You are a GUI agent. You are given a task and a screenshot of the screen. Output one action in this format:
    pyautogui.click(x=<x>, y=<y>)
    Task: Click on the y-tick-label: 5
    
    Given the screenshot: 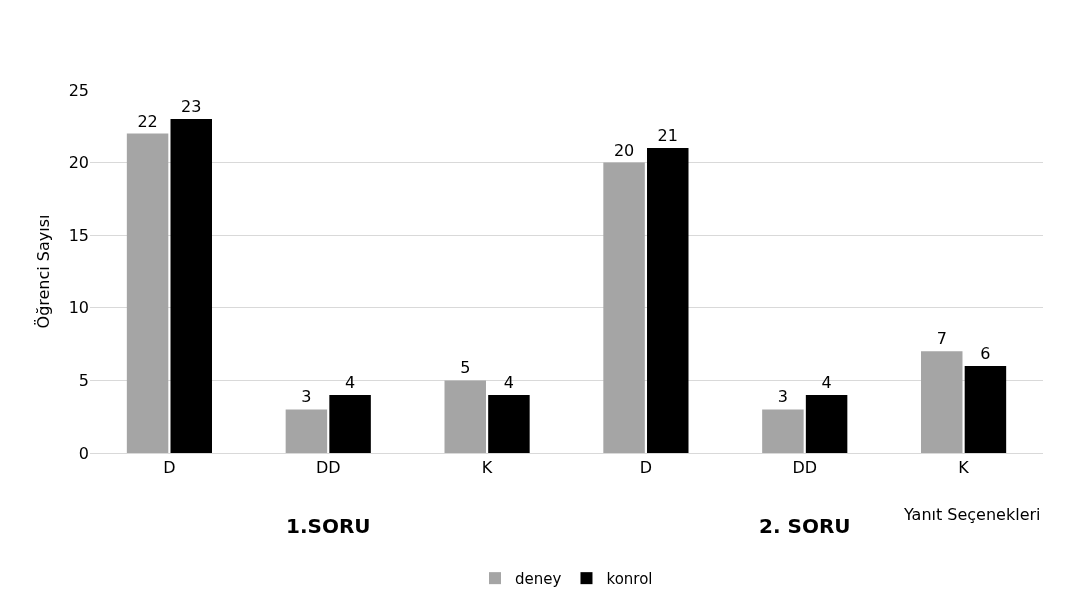 What is the action you would take?
    pyautogui.click(x=83, y=380)
    